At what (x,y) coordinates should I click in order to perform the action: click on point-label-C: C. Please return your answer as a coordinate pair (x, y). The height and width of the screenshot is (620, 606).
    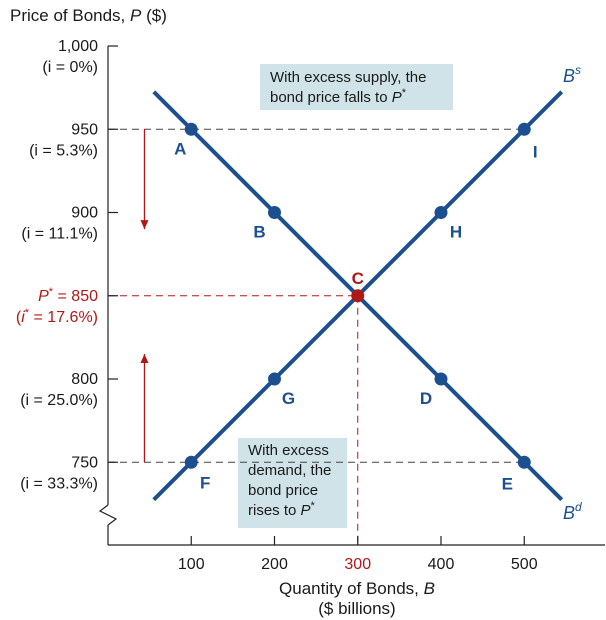
    Looking at the image, I should click on (358, 278).